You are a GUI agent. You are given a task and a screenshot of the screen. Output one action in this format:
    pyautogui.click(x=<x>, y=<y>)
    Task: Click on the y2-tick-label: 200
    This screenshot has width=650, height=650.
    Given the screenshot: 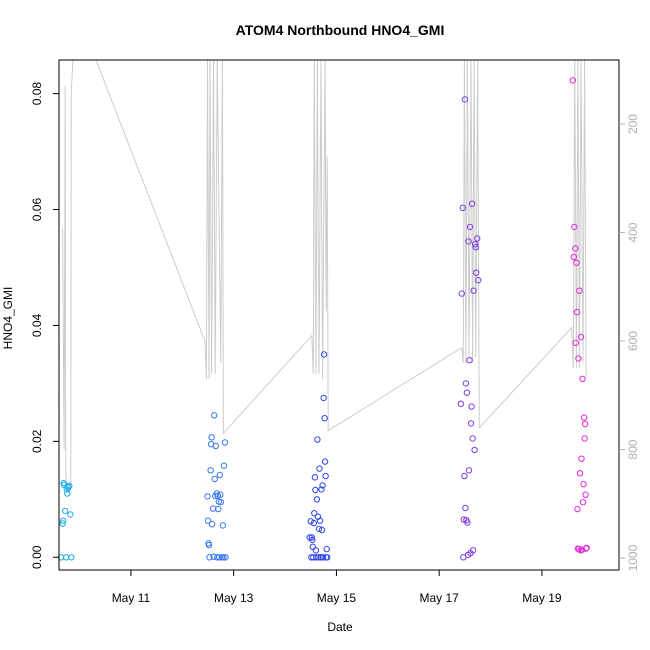 What is the action you would take?
    pyautogui.click(x=633, y=124)
    